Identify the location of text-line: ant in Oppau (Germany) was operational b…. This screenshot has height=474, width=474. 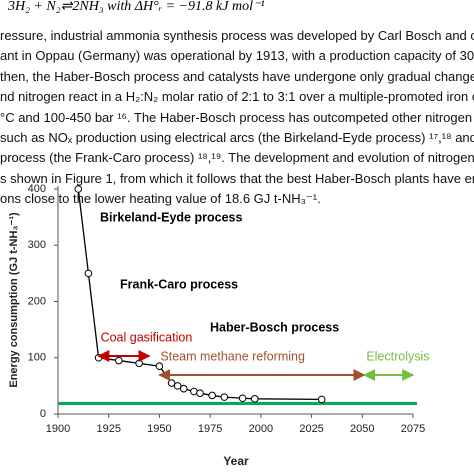
(237, 56).